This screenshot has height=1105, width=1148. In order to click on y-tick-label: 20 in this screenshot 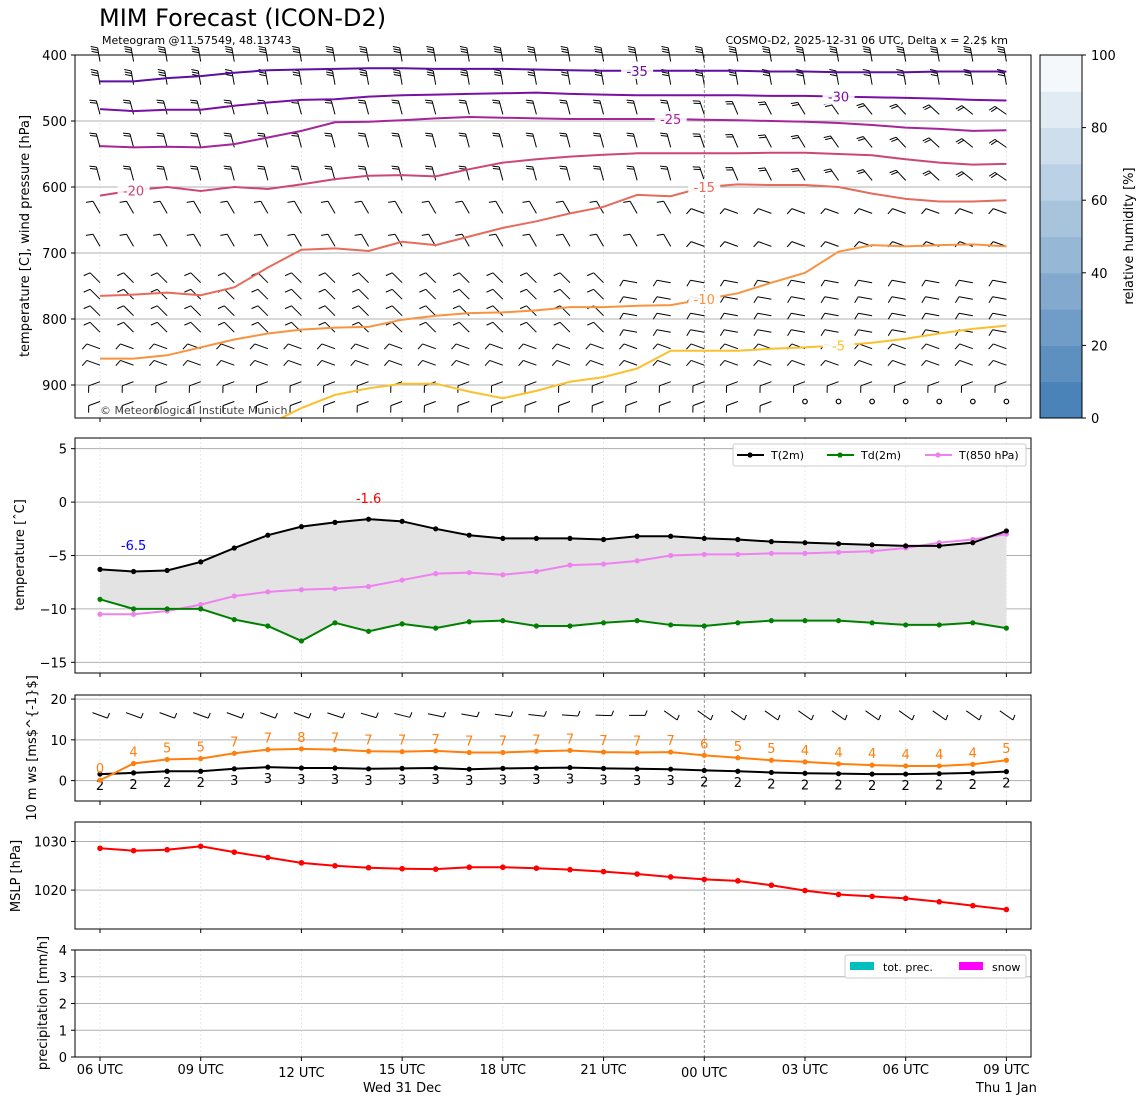, I will do `click(58, 700)`.